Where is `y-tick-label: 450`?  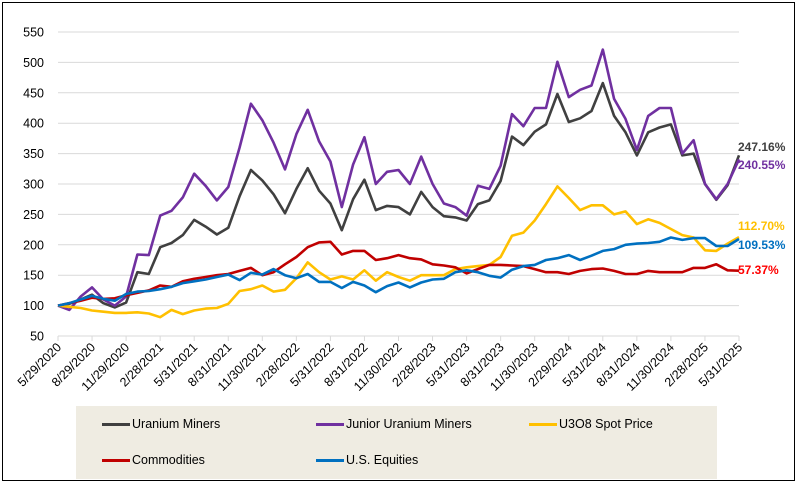
y-tick-label: 450 is located at coordinates (33, 93).